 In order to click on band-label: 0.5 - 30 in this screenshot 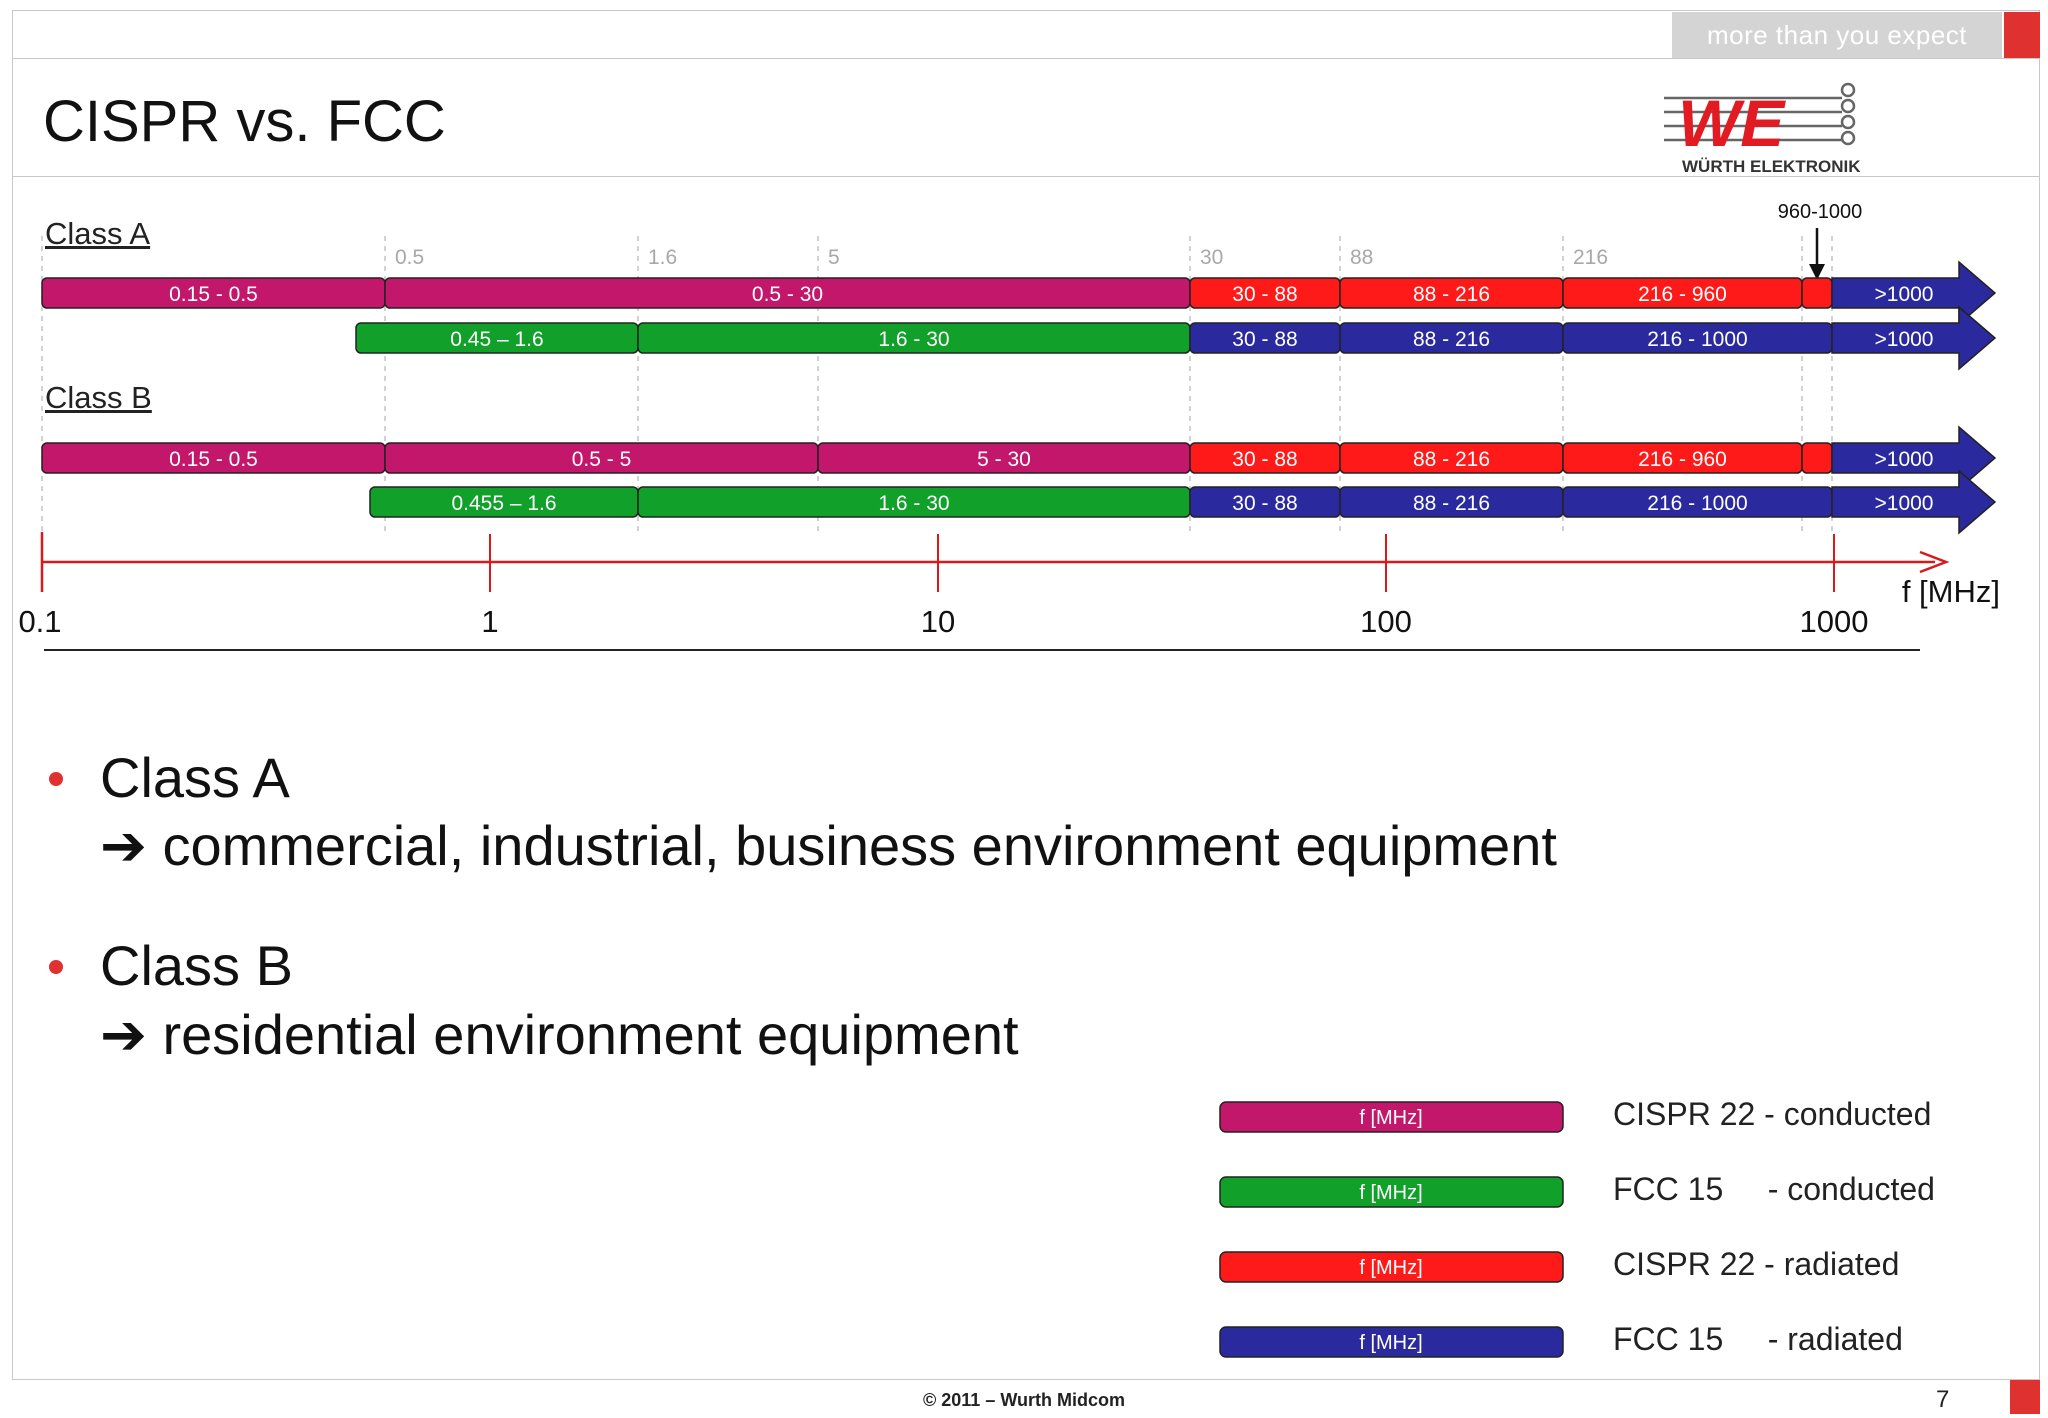, I will do `click(787, 294)`.